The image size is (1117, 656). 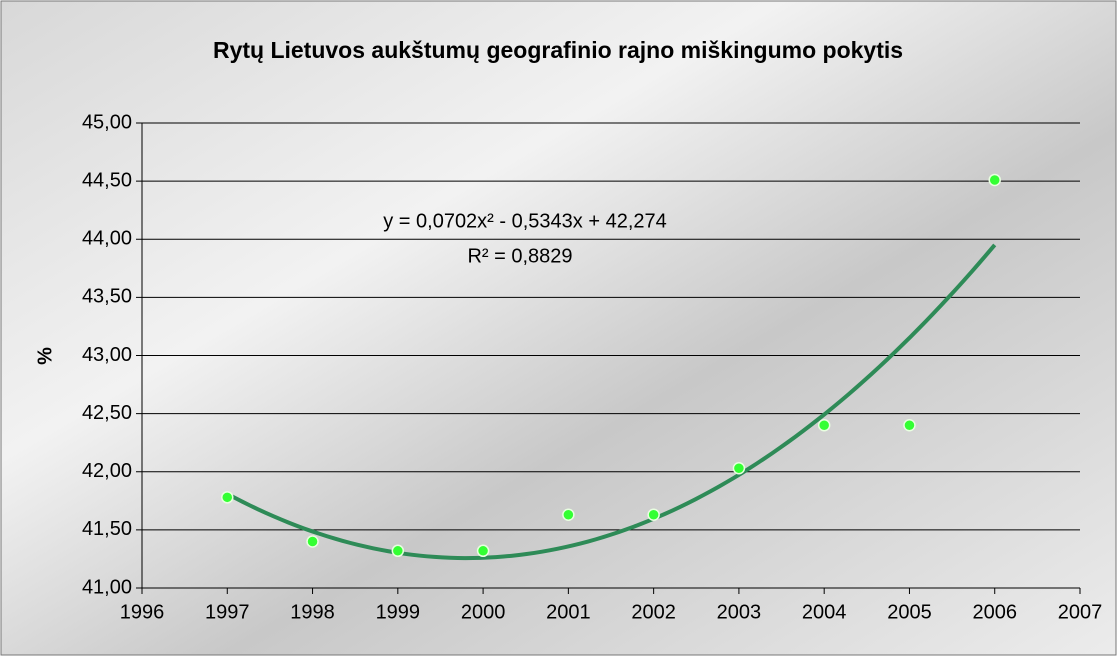 What do you see at coordinates (107, 239) in the screenshot?
I see `y-tick-label: 44,00` at bounding box center [107, 239].